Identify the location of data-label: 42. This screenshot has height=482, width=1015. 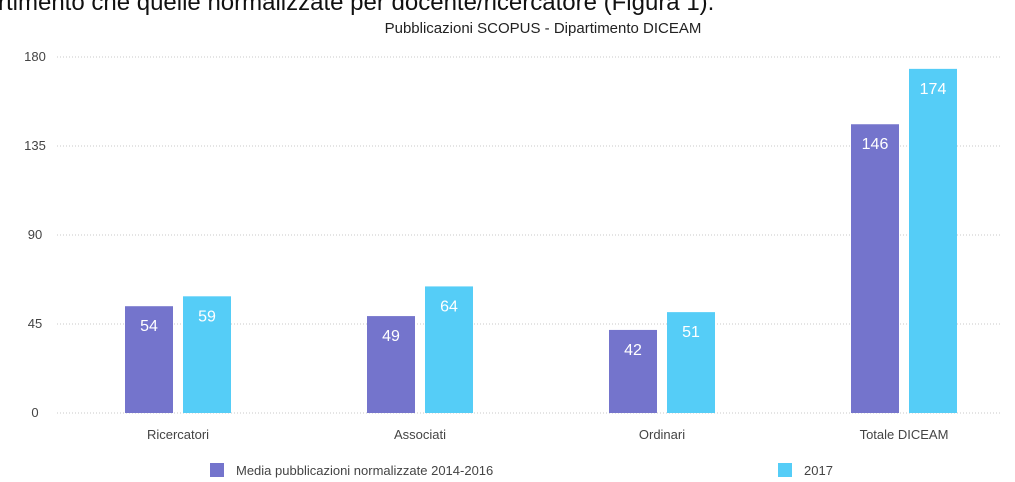
(633, 350).